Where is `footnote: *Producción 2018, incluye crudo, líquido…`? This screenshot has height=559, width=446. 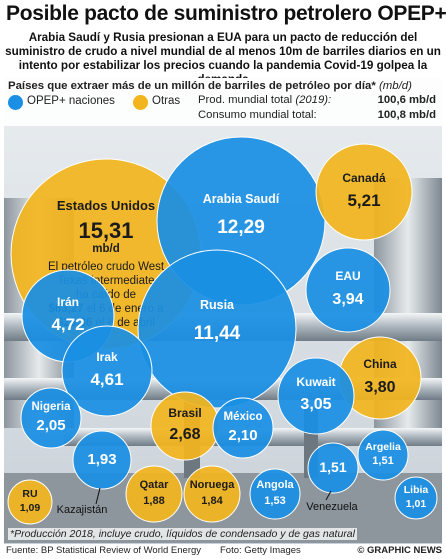 footnote: *Producción 2018, incluye crudo, líquido… is located at coordinates (182, 534).